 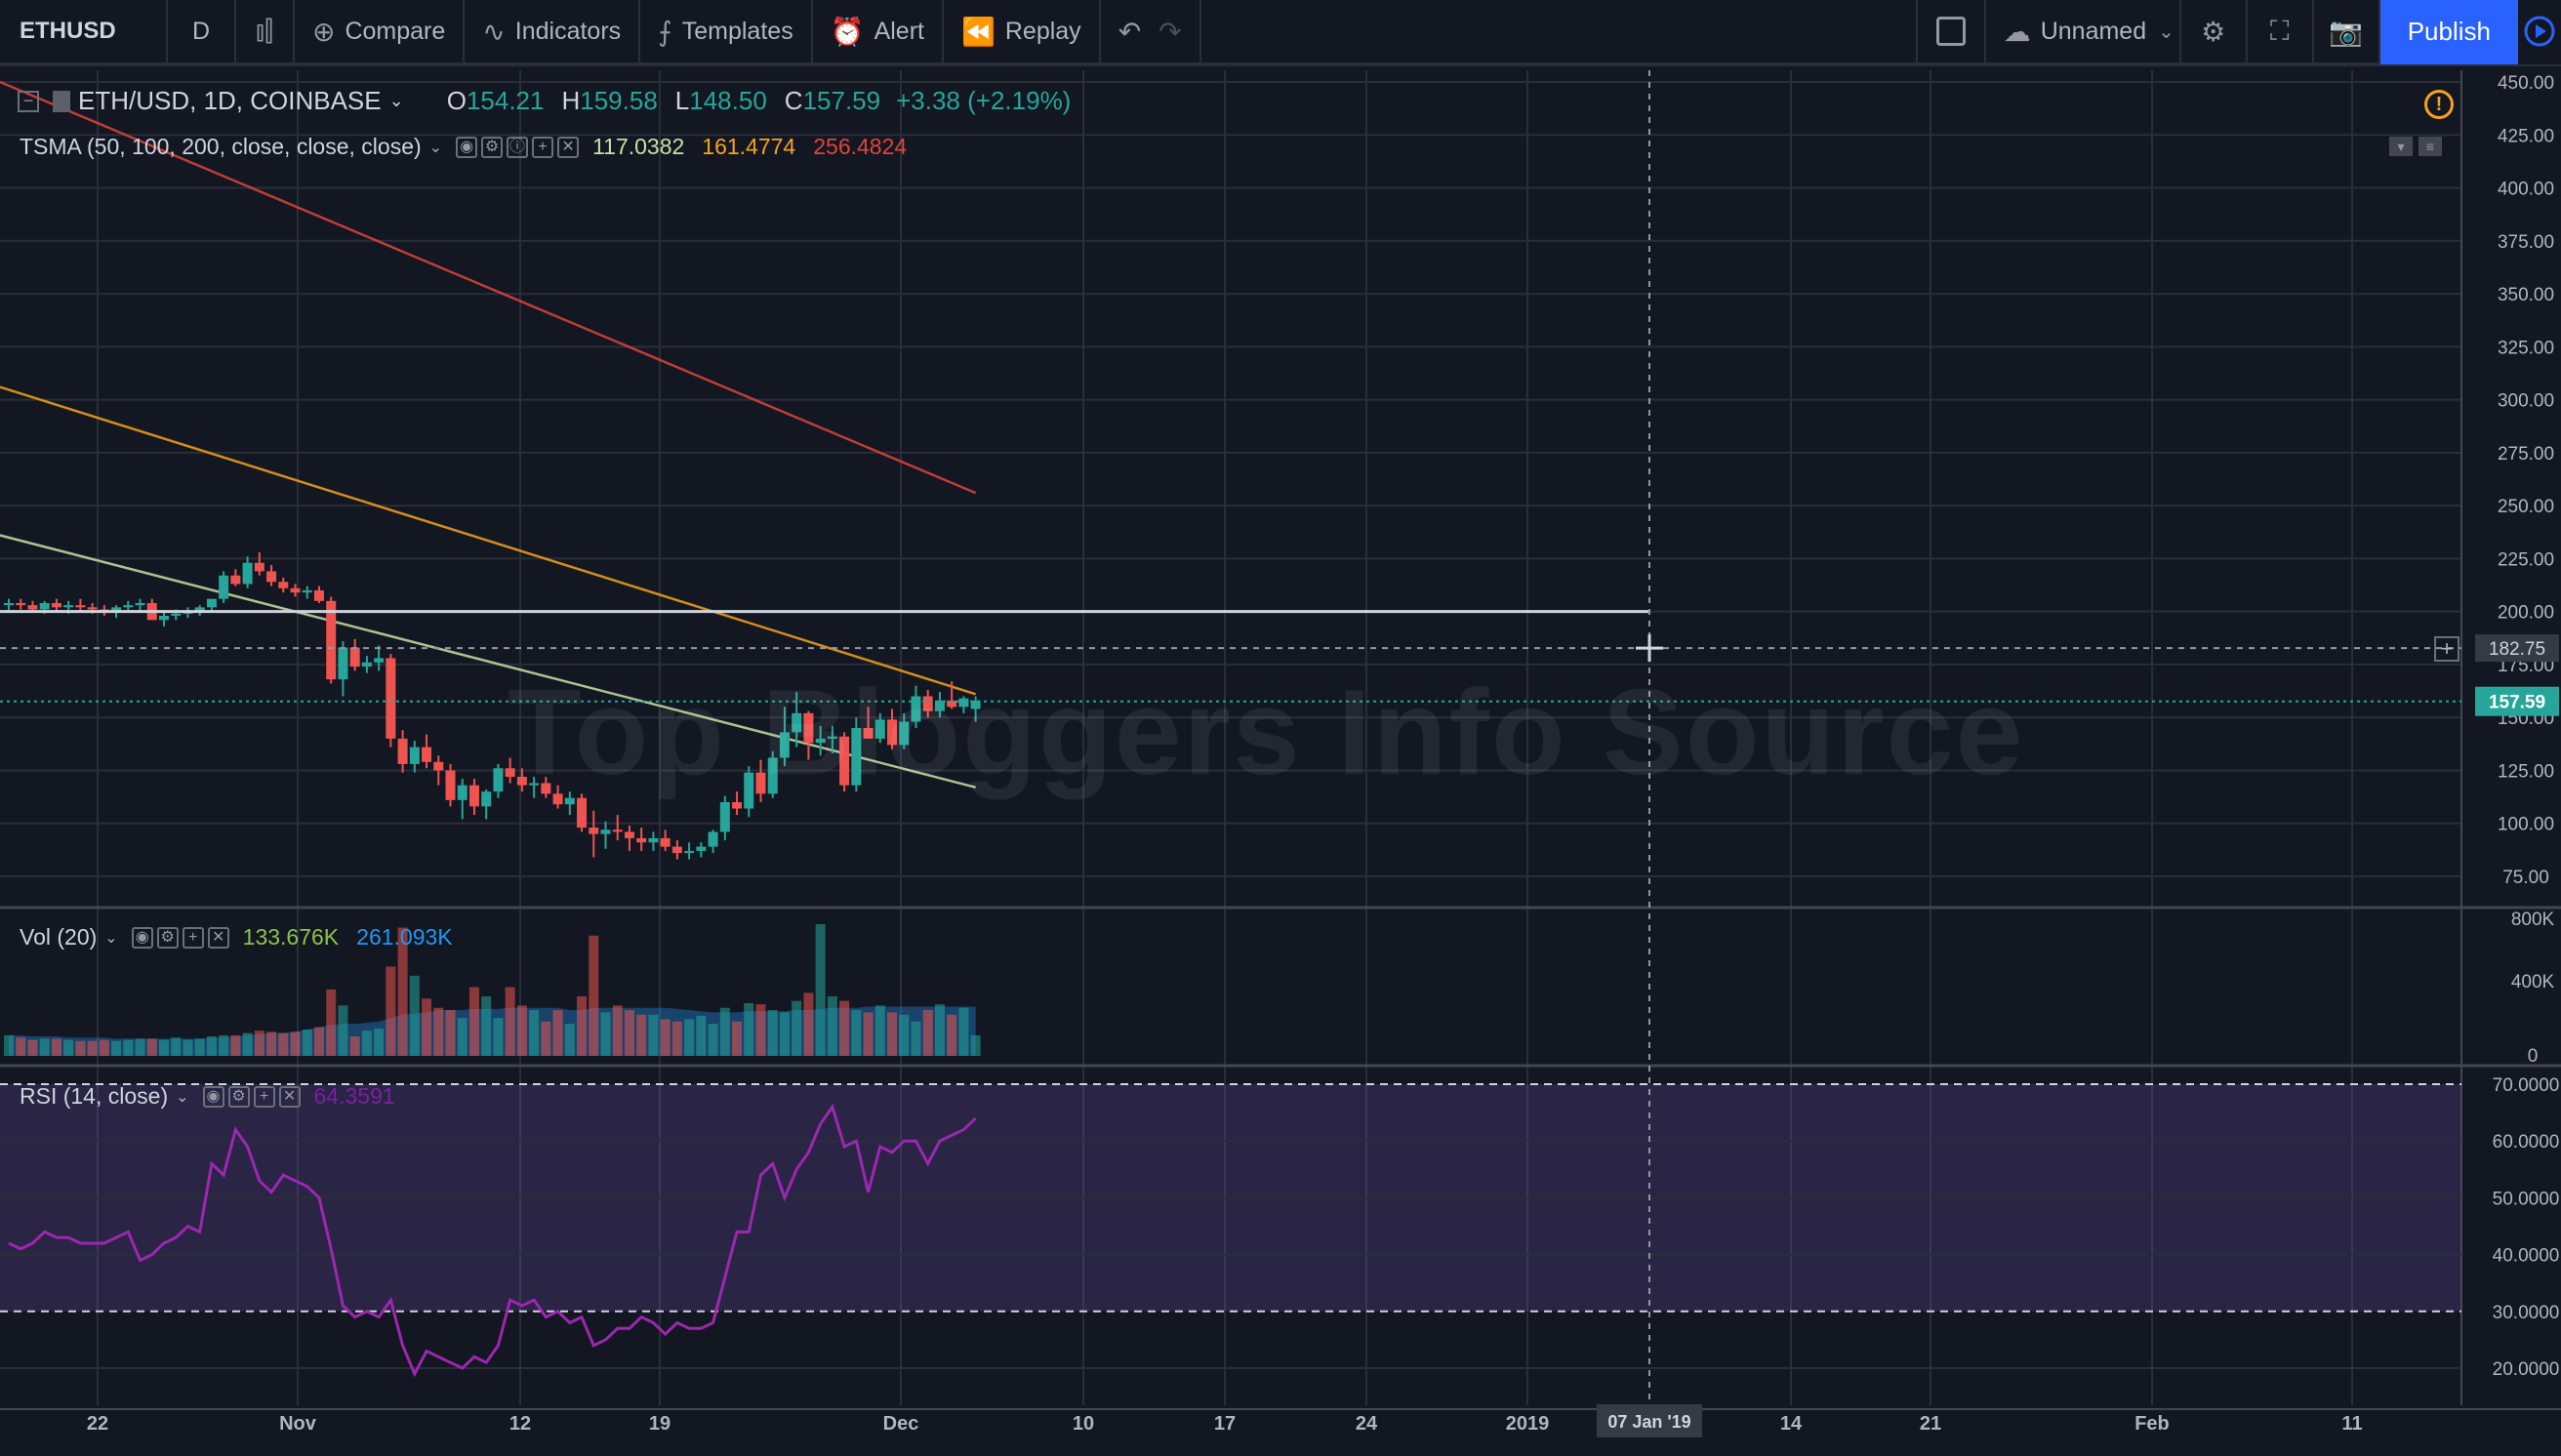 What do you see at coordinates (518, 147) in the screenshot?
I see `source-icon: ⓘ` at bounding box center [518, 147].